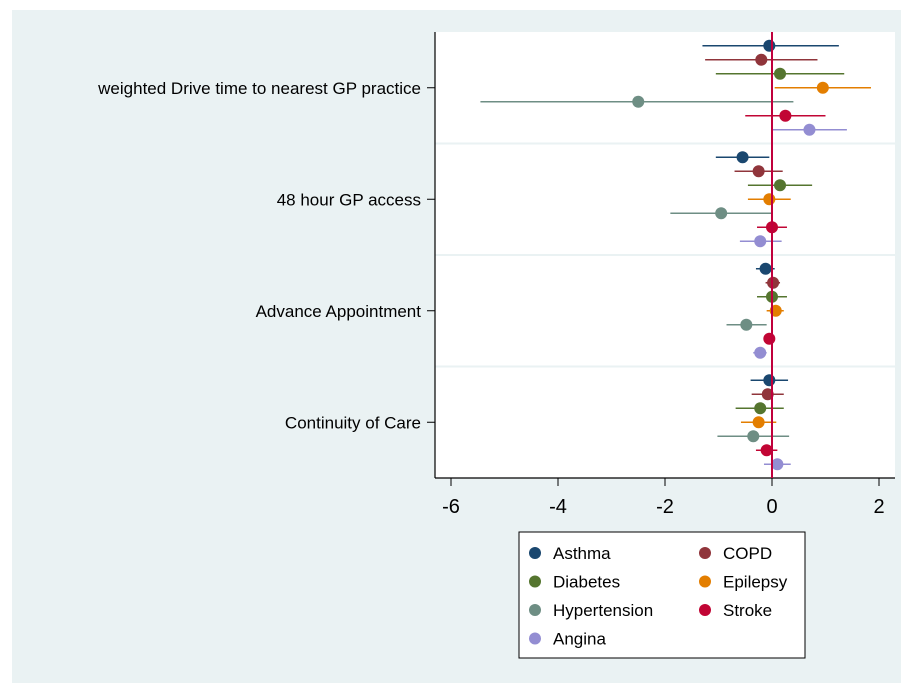 The width and height of the screenshot is (905, 684). Describe the element at coordinates (582, 553) in the screenshot. I see `legend-label: Asthma` at that location.